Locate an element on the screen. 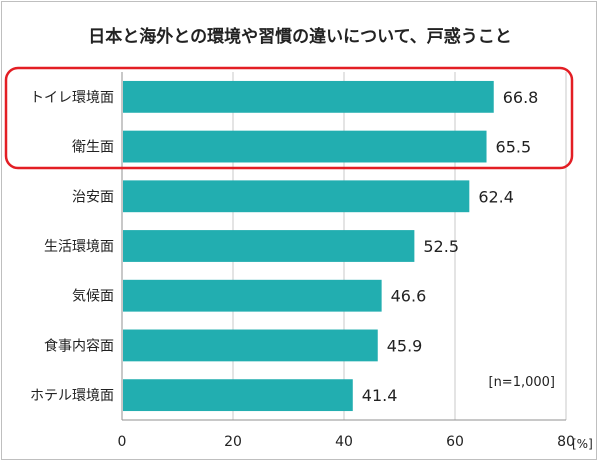 The width and height of the screenshot is (600, 463). value-label: 65.5 is located at coordinates (514, 147).